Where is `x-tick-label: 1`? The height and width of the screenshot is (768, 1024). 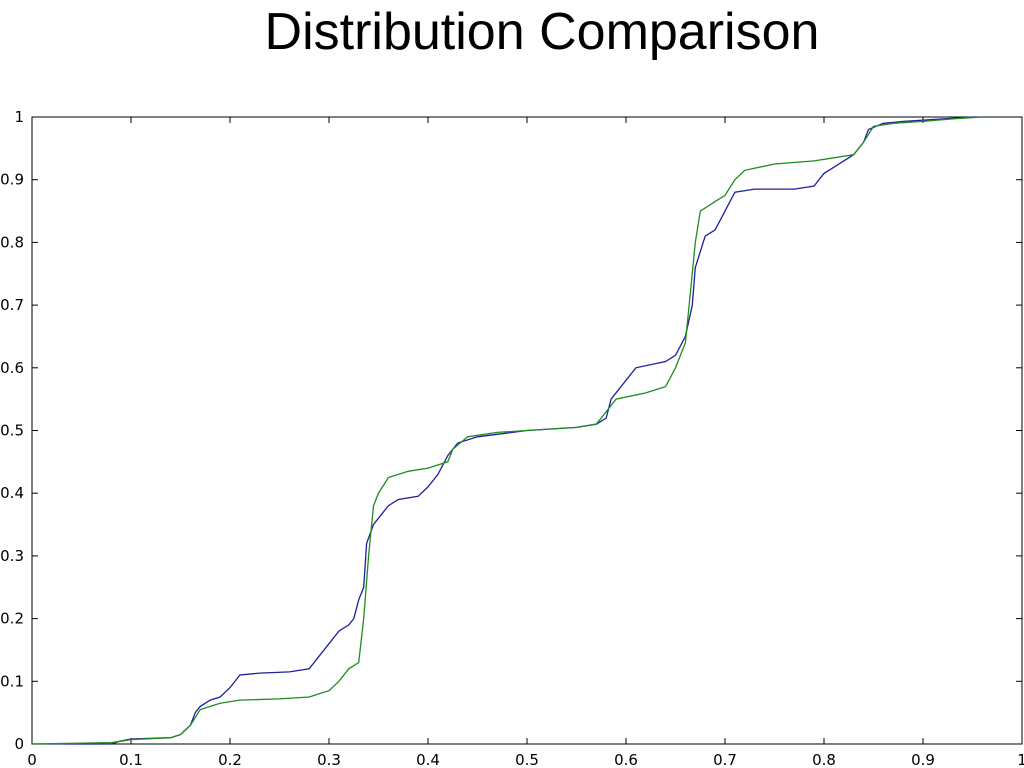
x-tick-label: 1 is located at coordinates (1020, 759).